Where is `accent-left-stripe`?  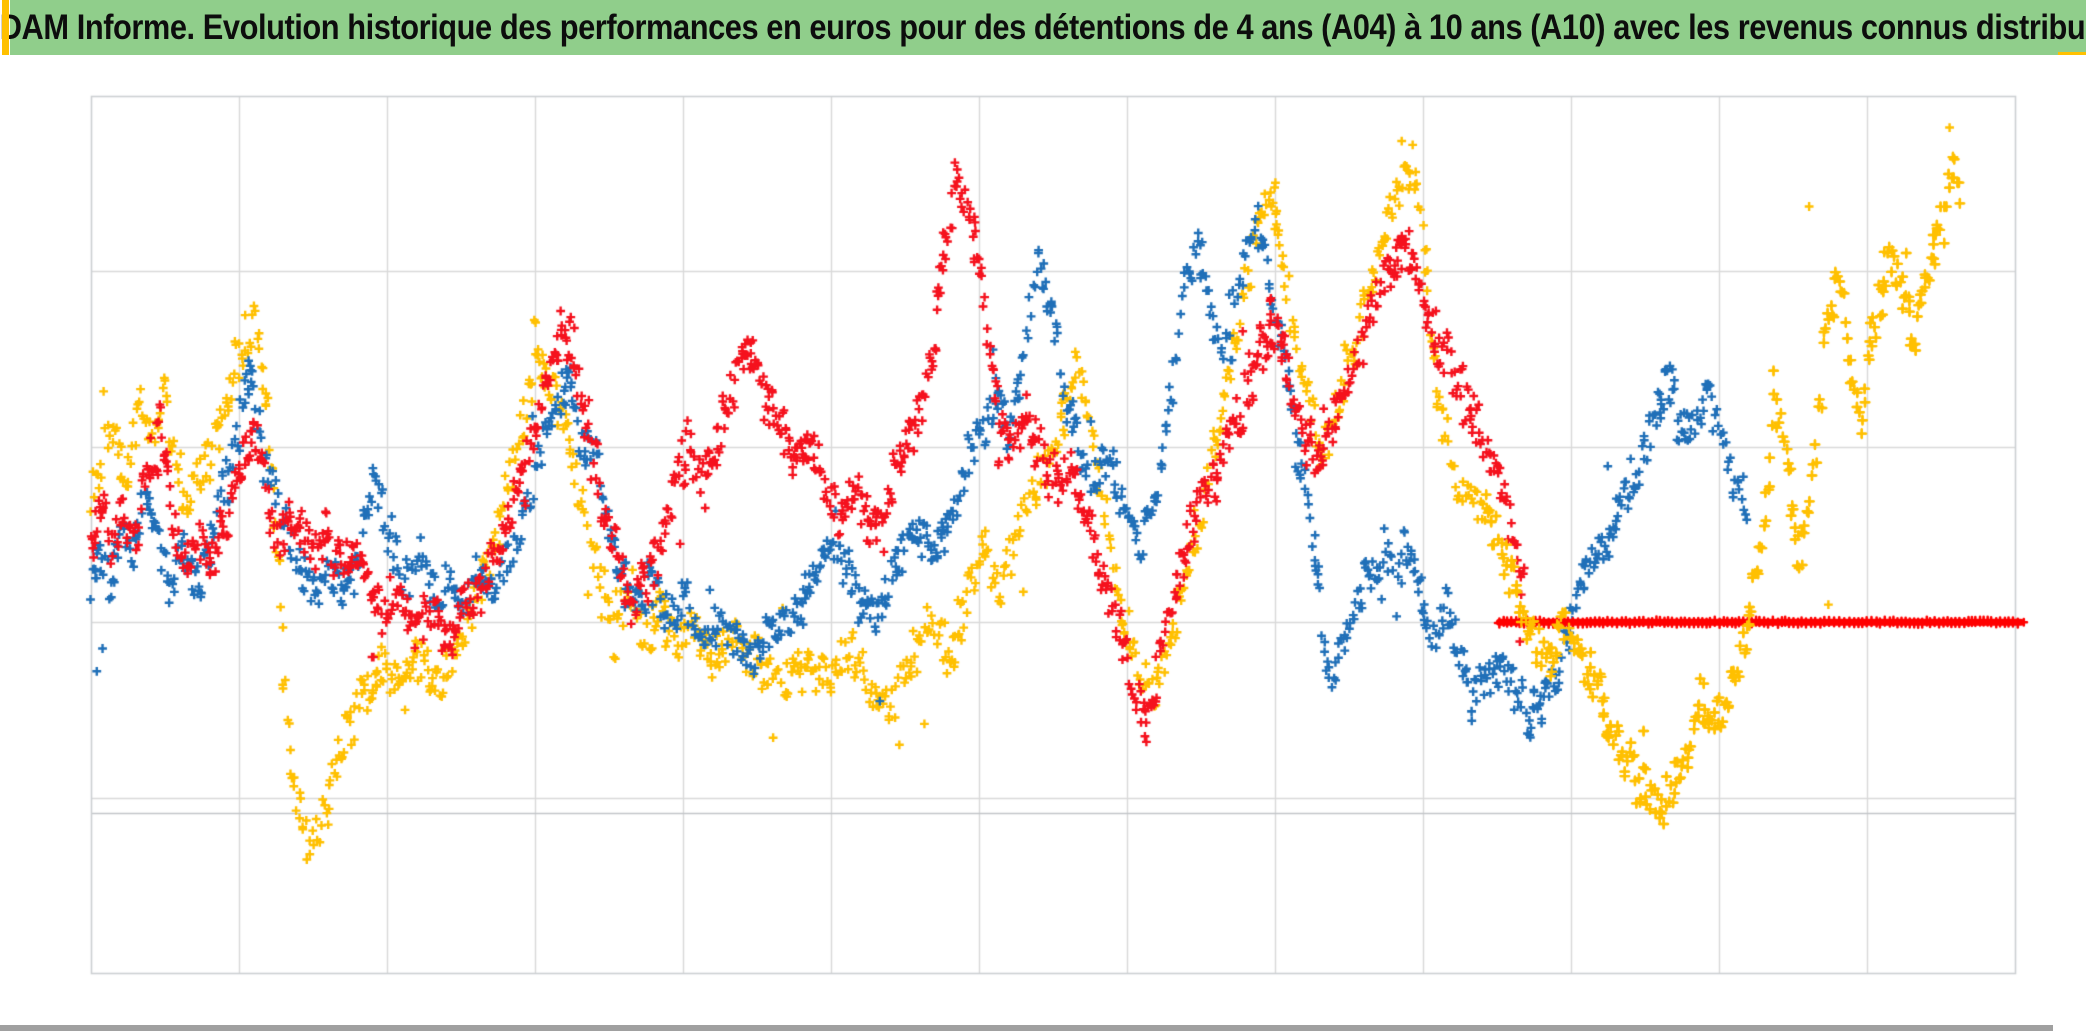
accent-left-stripe is located at coordinates (5, 27).